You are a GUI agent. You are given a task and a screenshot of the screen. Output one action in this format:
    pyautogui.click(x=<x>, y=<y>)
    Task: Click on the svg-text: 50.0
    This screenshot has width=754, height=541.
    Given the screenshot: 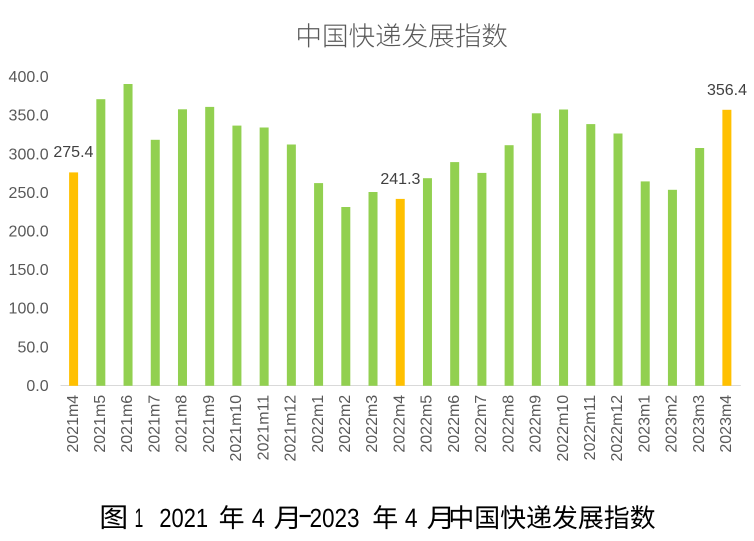 What is the action you would take?
    pyautogui.click(x=32, y=347)
    